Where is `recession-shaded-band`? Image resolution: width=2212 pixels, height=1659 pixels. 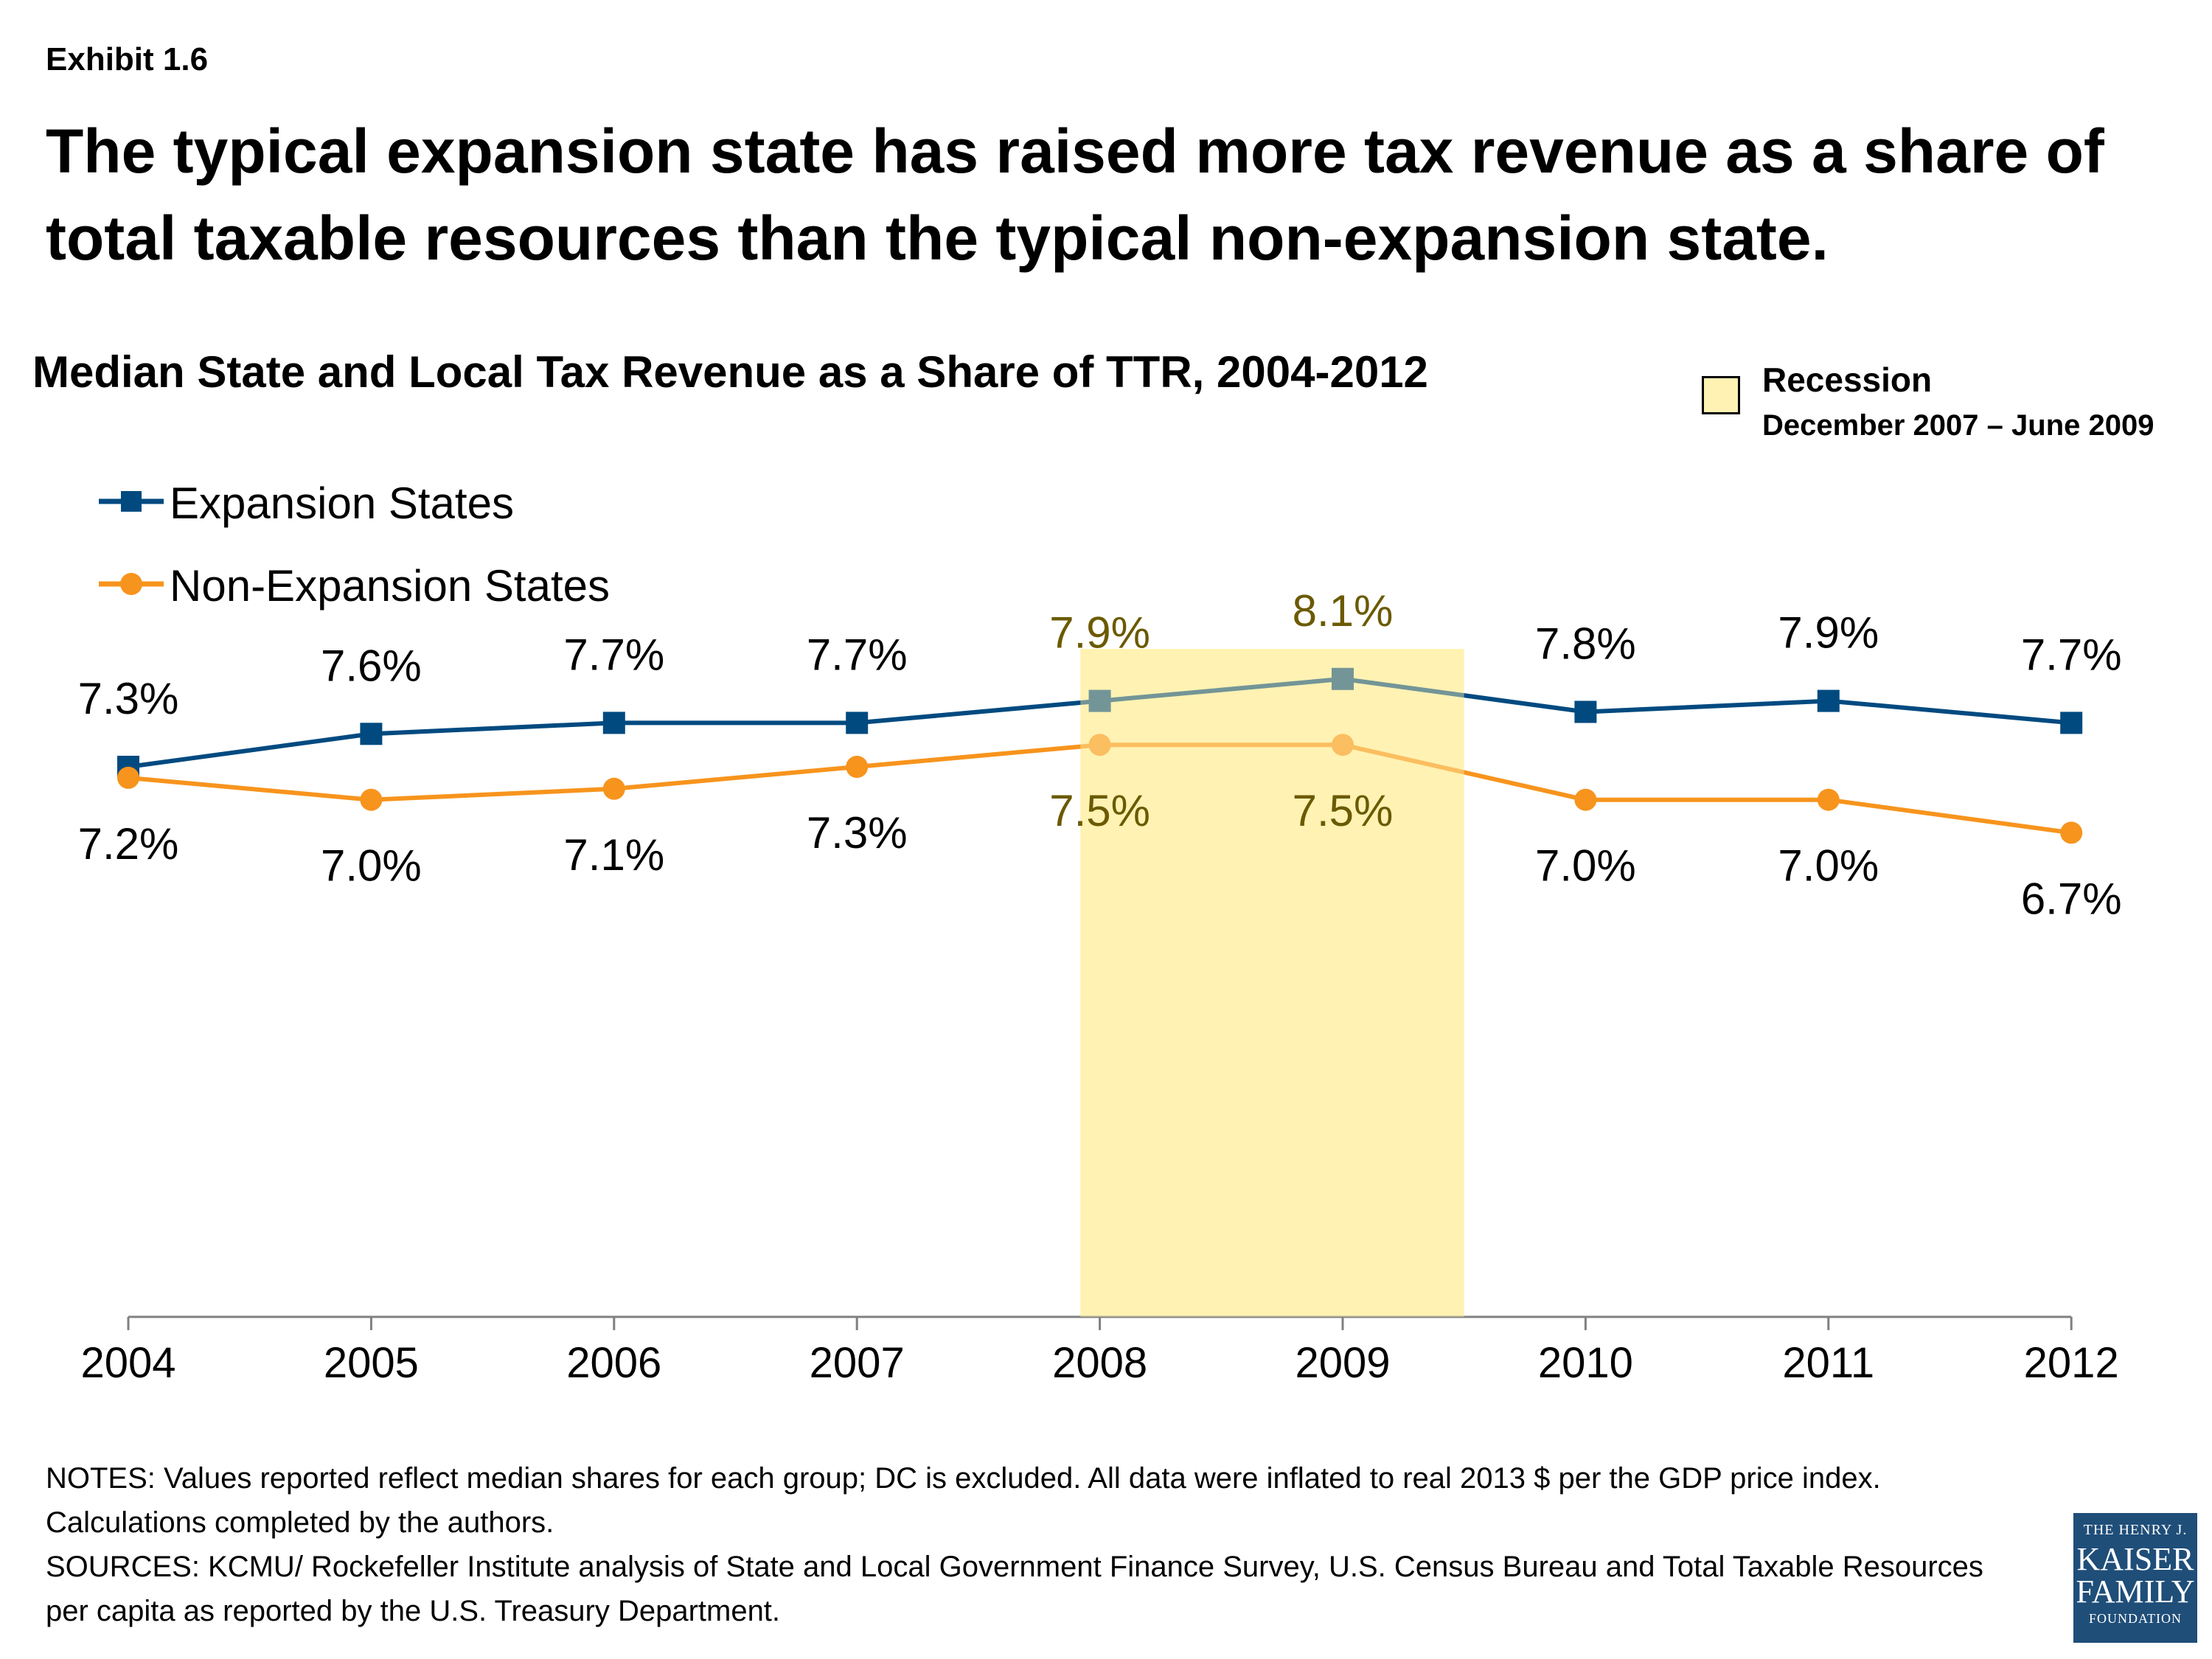 recession-shaded-band is located at coordinates (1272, 983).